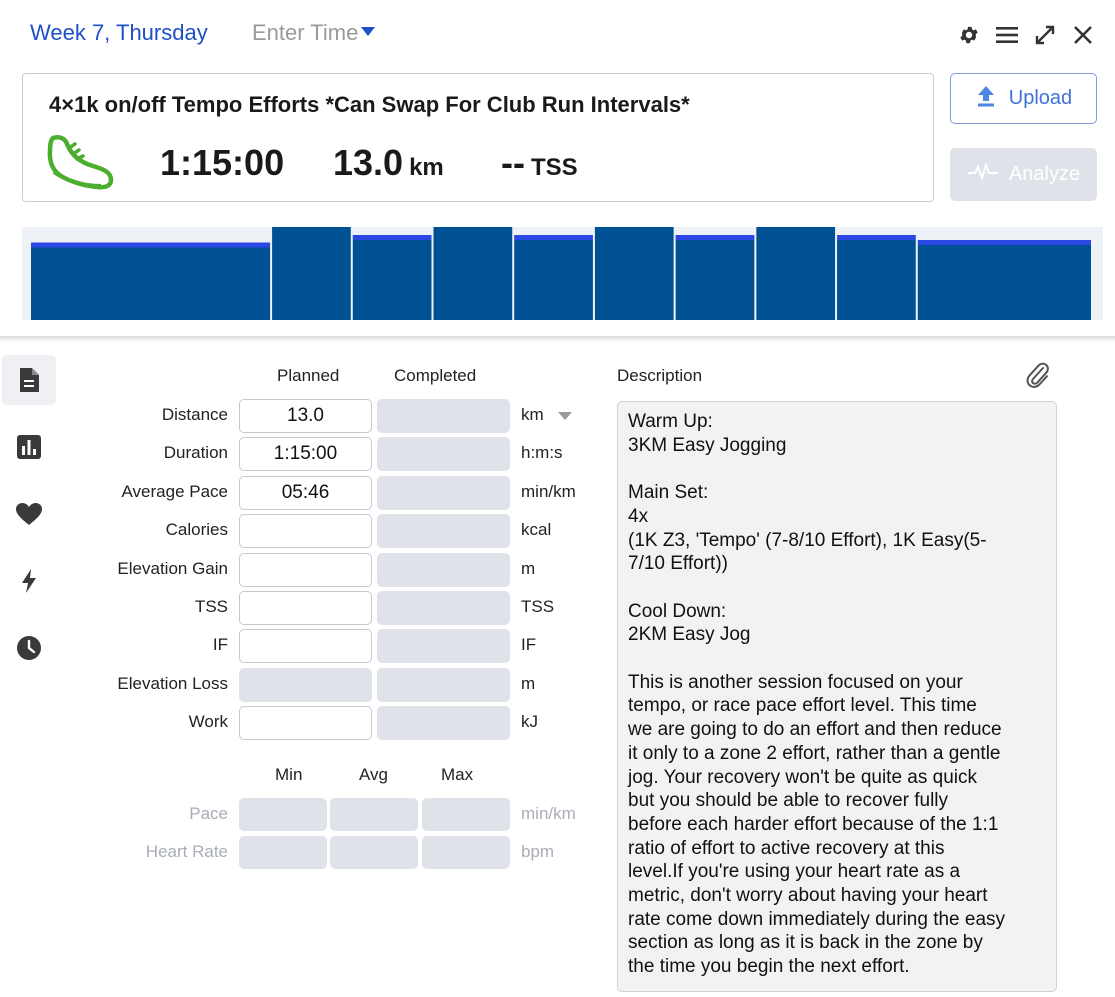 This screenshot has width=1115, height=997. I want to click on duration-value: 1:15:00, so click(222, 162).